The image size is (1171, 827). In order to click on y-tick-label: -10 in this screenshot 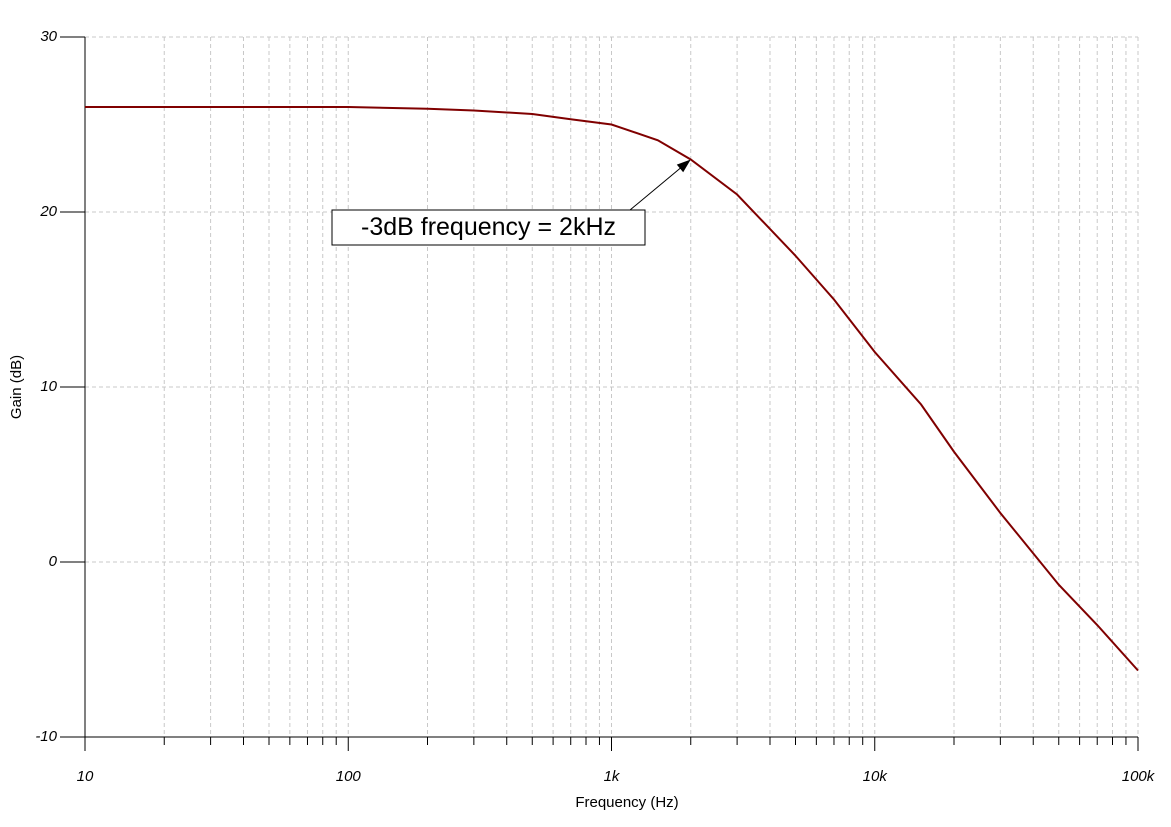, I will do `click(46, 736)`.